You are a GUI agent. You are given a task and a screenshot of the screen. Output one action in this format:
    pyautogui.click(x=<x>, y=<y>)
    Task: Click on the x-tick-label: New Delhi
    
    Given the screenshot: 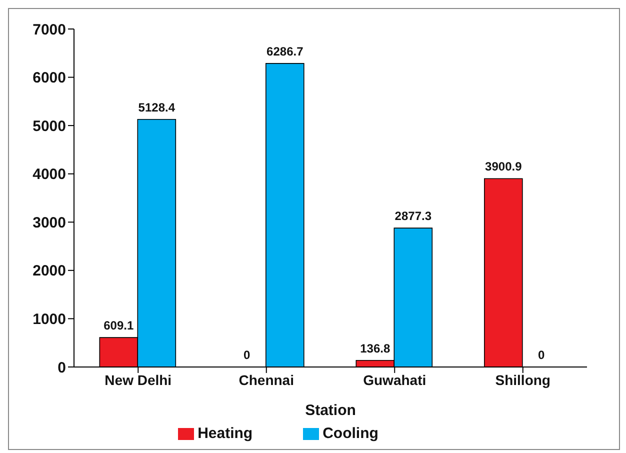 What is the action you would take?
    pyautogui.click(x=138, y=380)
    